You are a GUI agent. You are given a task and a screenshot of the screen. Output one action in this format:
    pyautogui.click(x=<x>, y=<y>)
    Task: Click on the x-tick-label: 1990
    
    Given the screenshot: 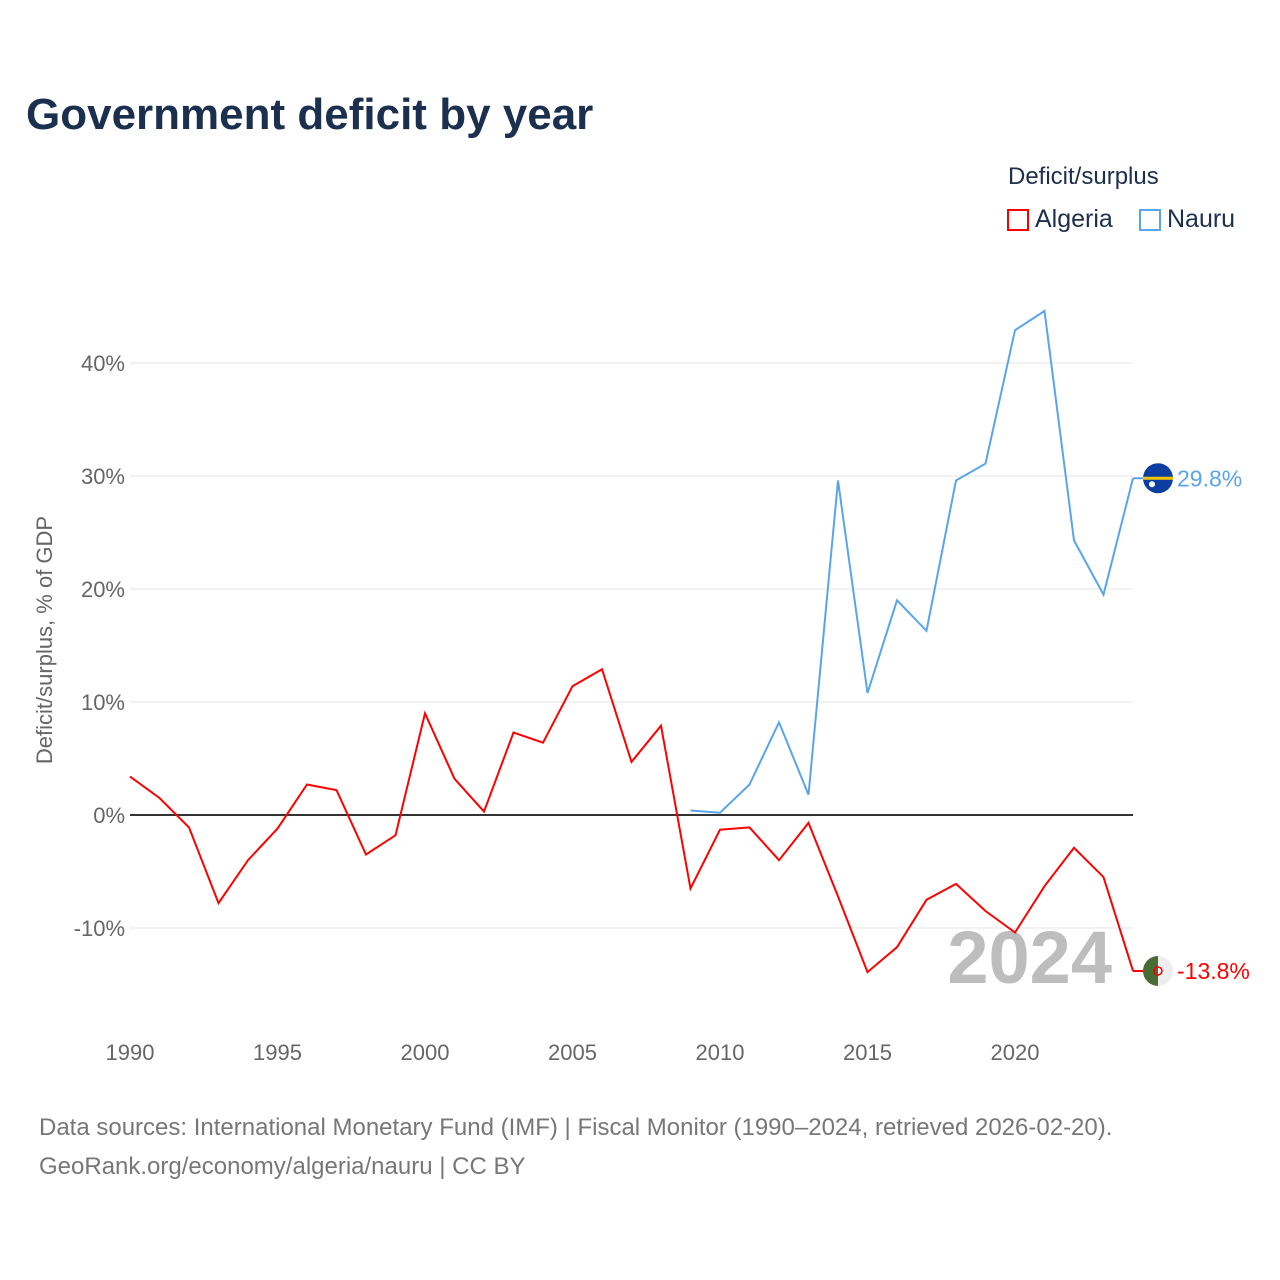 What is the action you would take?
    pyautogui.click(x=130, y=1052)
    